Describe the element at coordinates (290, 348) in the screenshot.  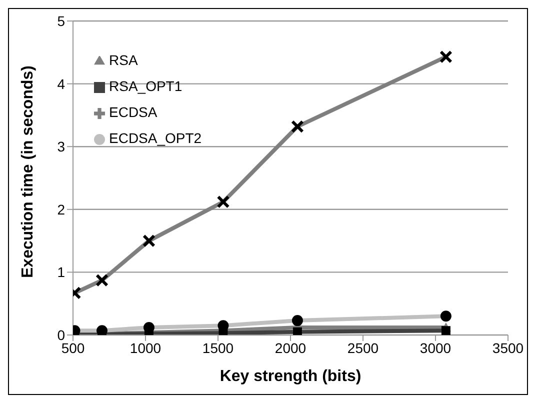
I see `x-tick-label: 2000` at that location.